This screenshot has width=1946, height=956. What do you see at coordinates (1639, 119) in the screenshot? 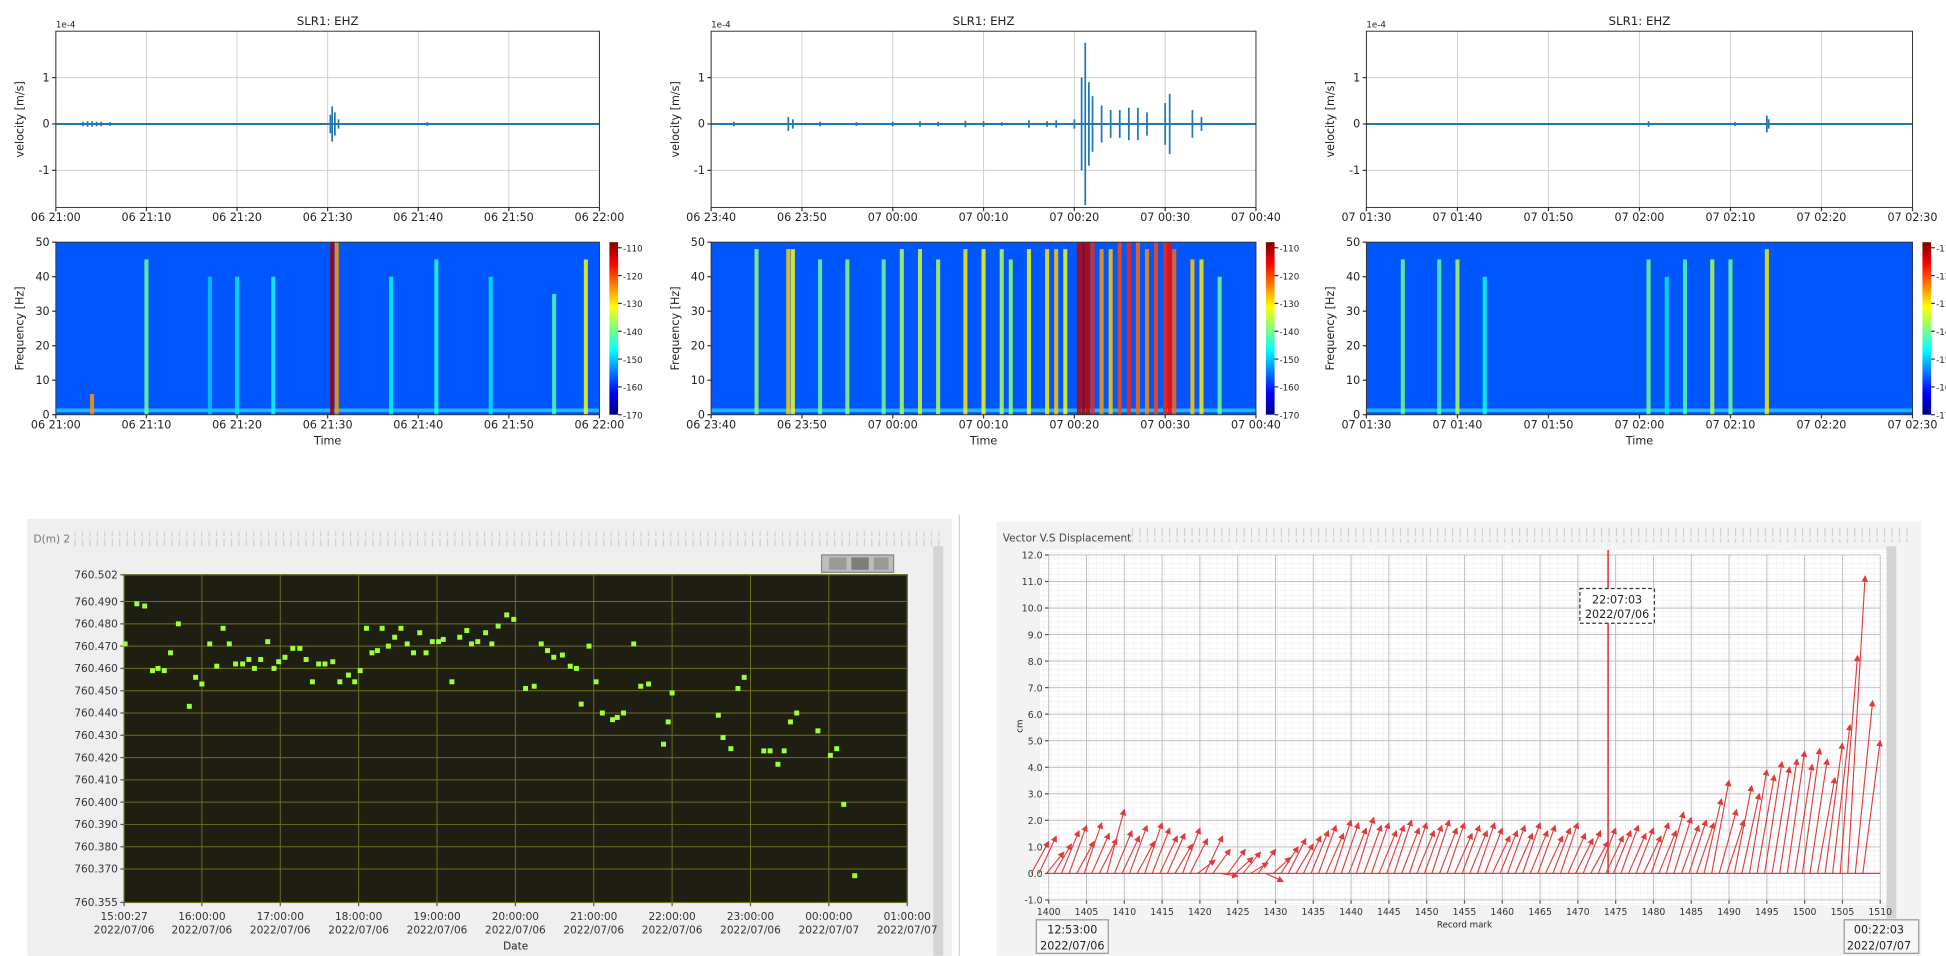
I see `plot-frame` at bounding box center [1639, 119].